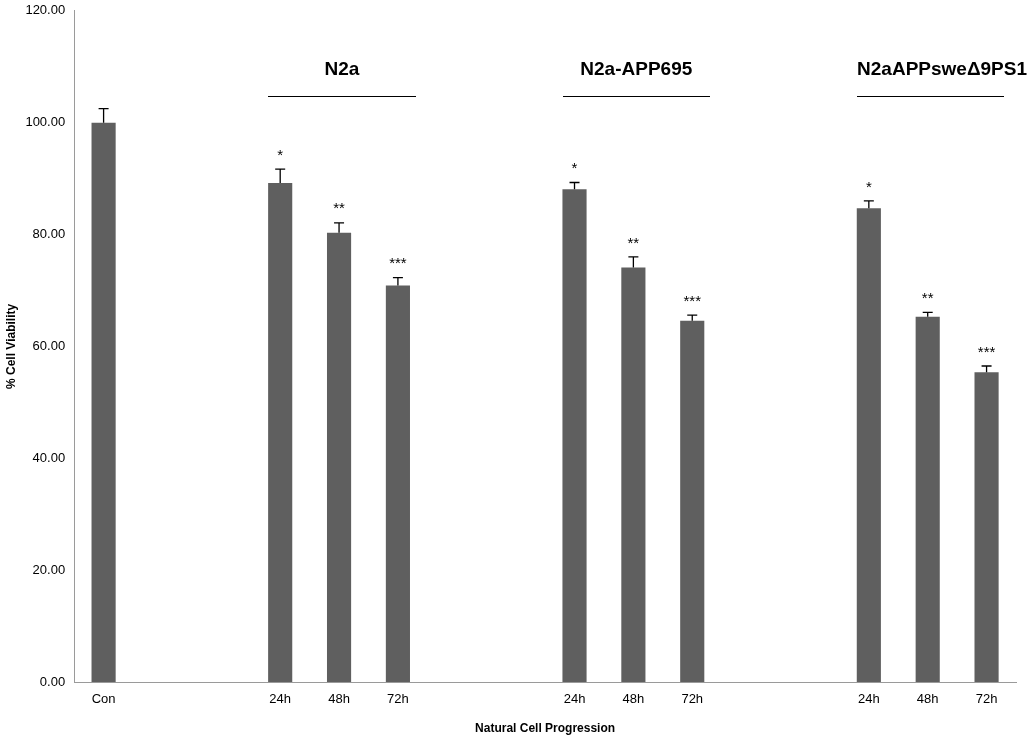  Describe the element at coordinates (49, 457) in the screenshot. I see `y-tick-label: 40.00` at that location.